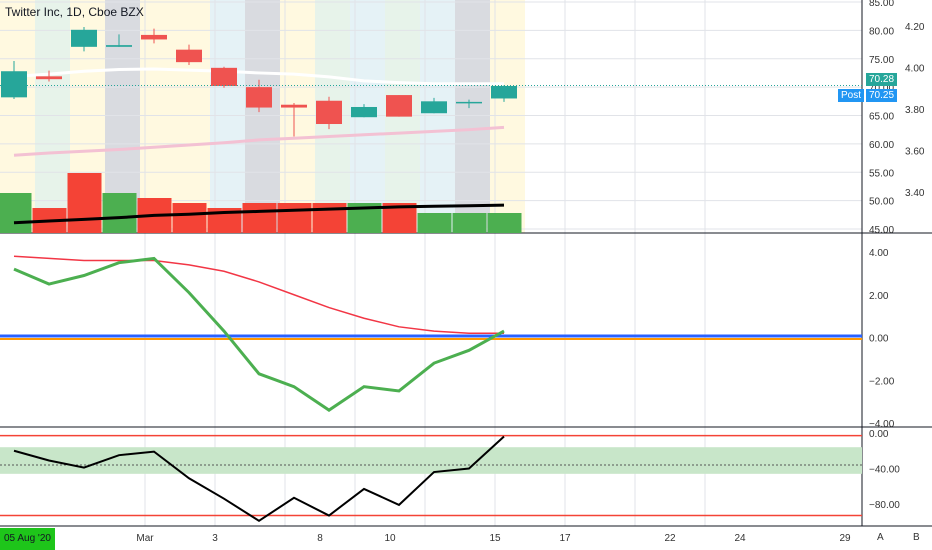 Image resolution: width=932 pixels, height=550 pixels. I want to click on post-price-tag: 70.25, so click(882, 95).